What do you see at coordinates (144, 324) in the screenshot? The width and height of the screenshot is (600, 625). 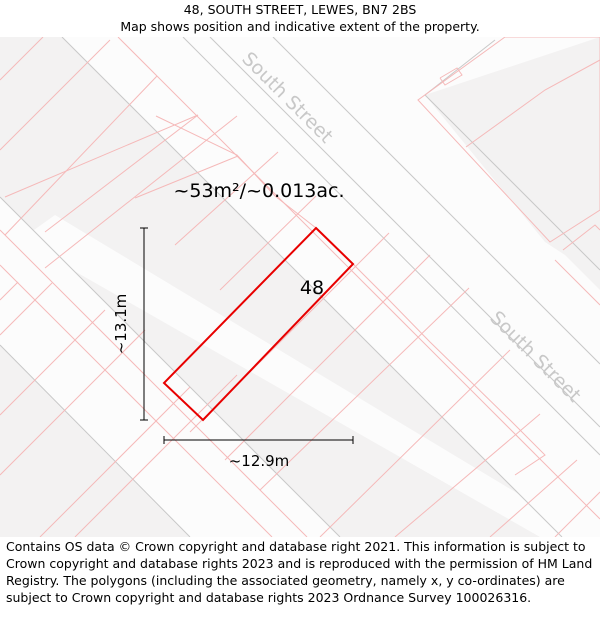 I see `vertical-dimension-line` at bounding box center [144, 324].